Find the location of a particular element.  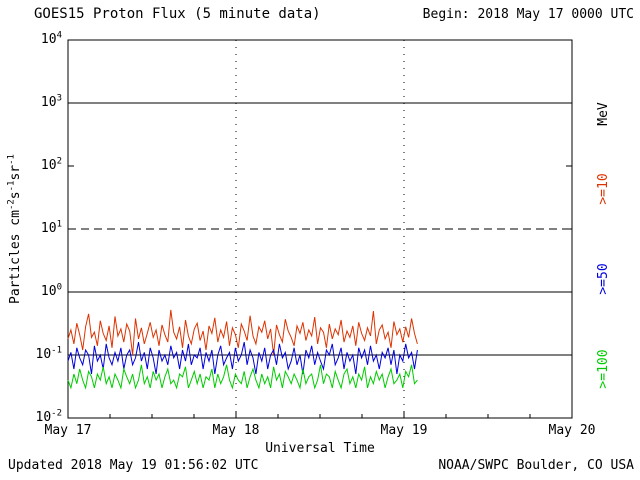

x-tick-label: May 19 is located at coordinates (404, 430).